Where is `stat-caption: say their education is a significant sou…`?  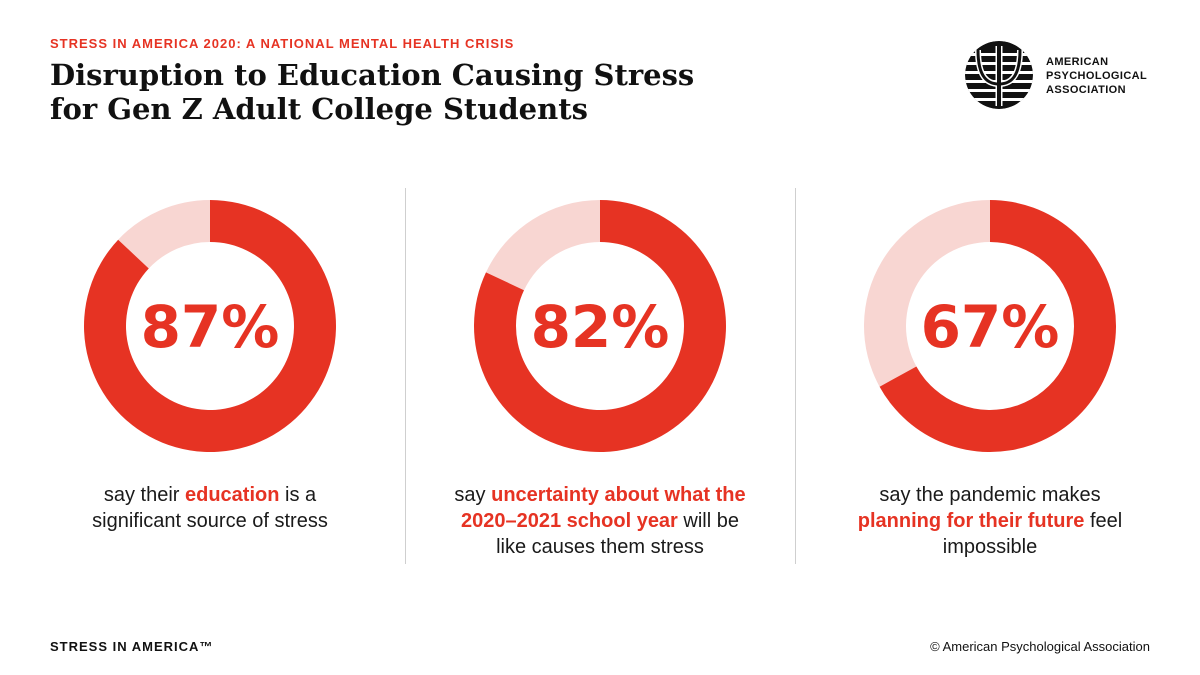 stat-caption: say their education is a significant sou… is located at coordinates (210, 508).